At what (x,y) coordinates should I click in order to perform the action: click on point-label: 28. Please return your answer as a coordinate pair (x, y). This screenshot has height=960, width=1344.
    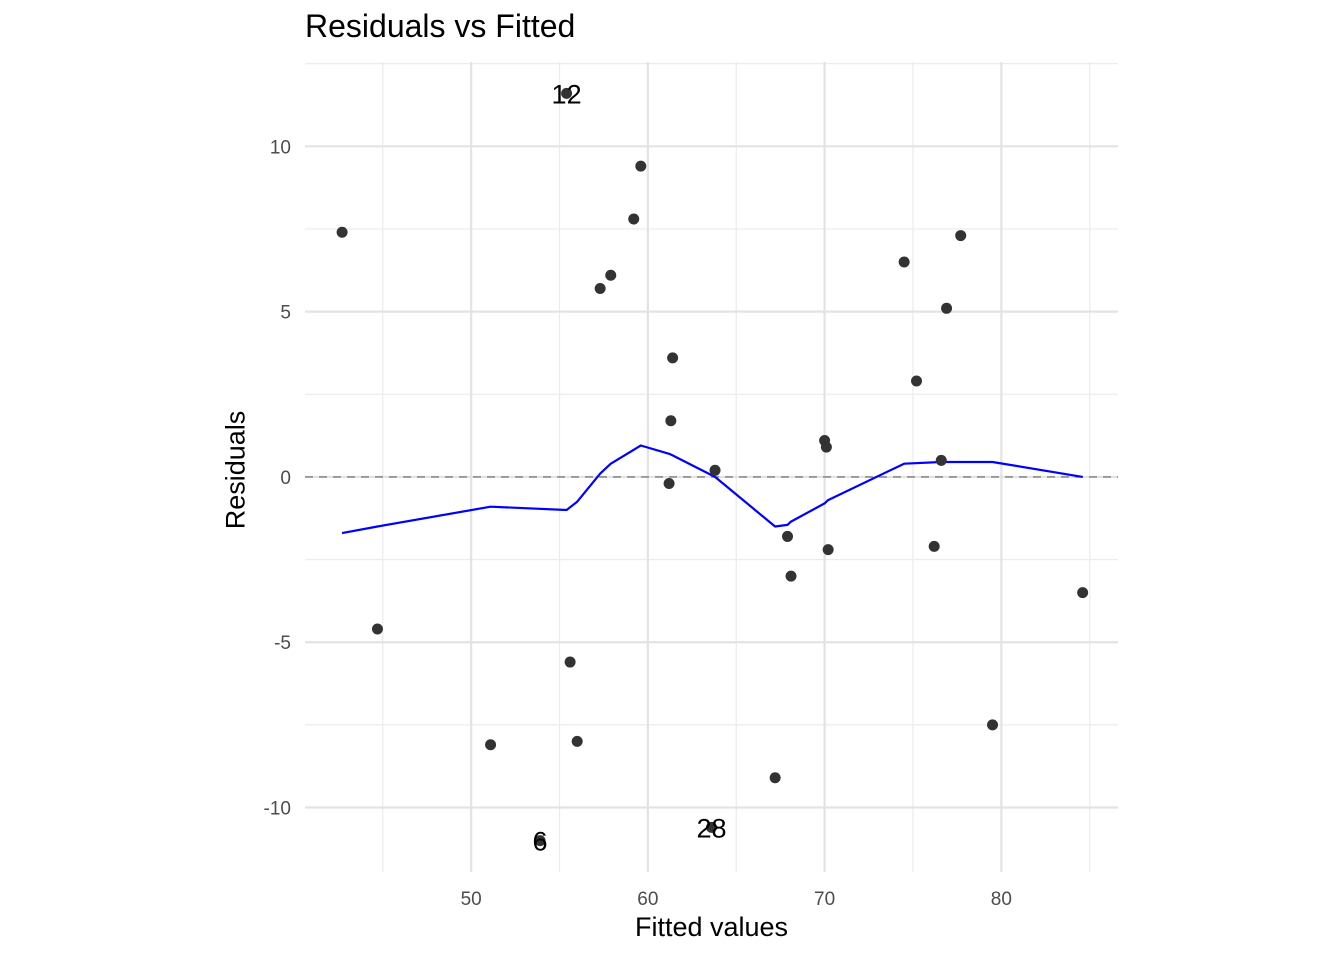
    Looking at the image, I should click on (711, 828).